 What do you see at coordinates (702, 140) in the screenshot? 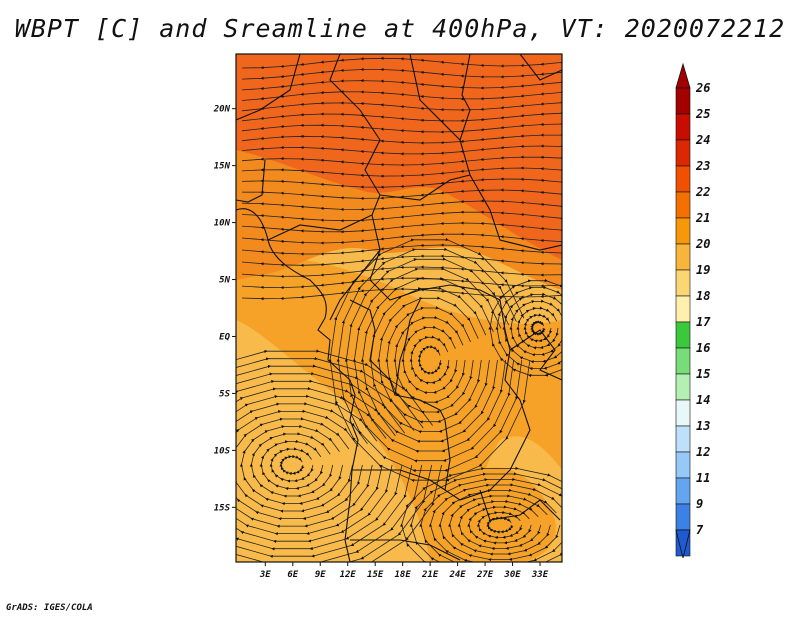
I see `colorbar-label: 24` at bounding box center [702, 140].